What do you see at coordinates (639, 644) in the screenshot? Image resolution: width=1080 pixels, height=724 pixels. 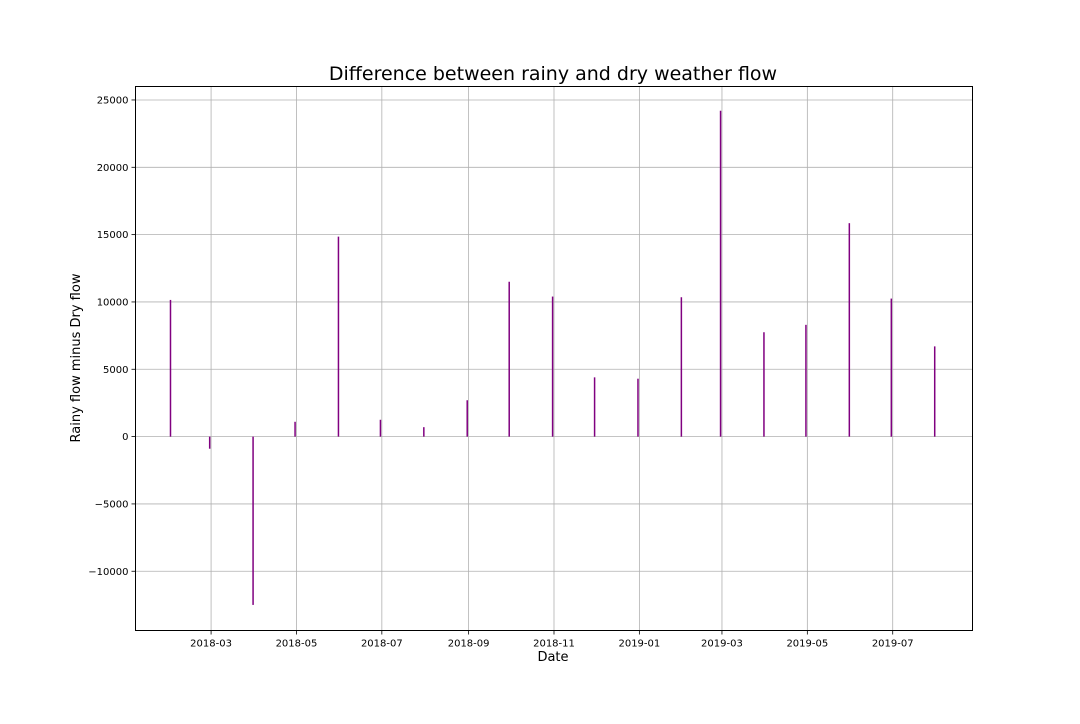 I see `x-tick-label: 2019-01` at bounding box center [639, 644].